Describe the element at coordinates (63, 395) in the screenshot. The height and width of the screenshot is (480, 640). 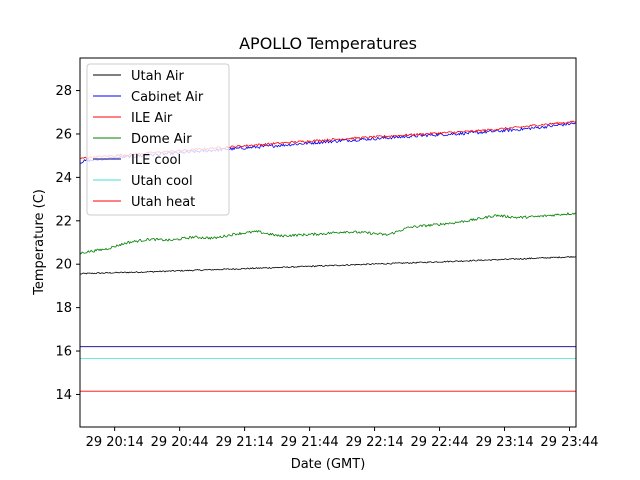
I see `y-tick-label: 14` at that location.